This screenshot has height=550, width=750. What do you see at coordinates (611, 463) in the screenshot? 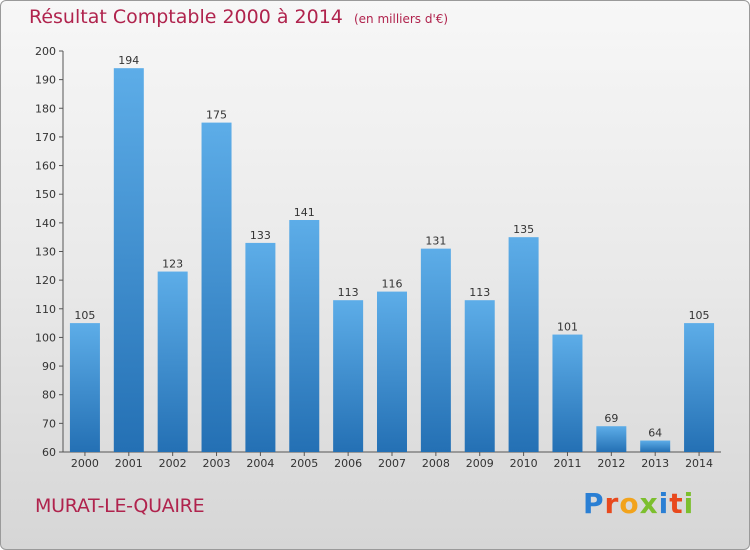
I see `x-tick-label: 2012` at bounding box center [611, 463].